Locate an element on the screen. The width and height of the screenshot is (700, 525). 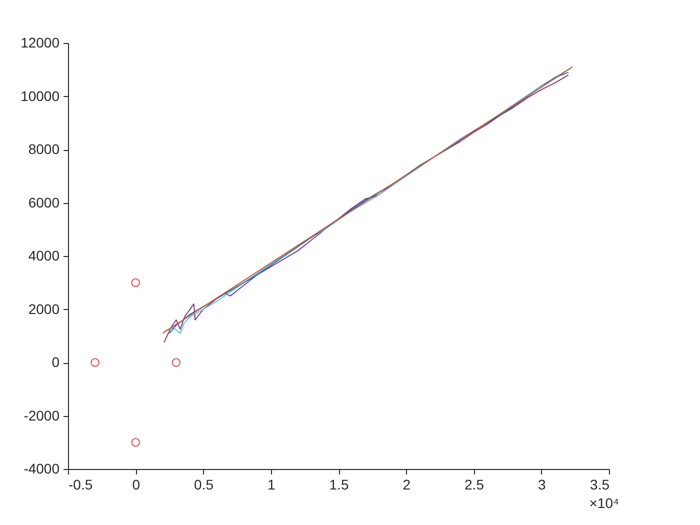
x-tick-label: 1 is located at coordinates (271, 484).